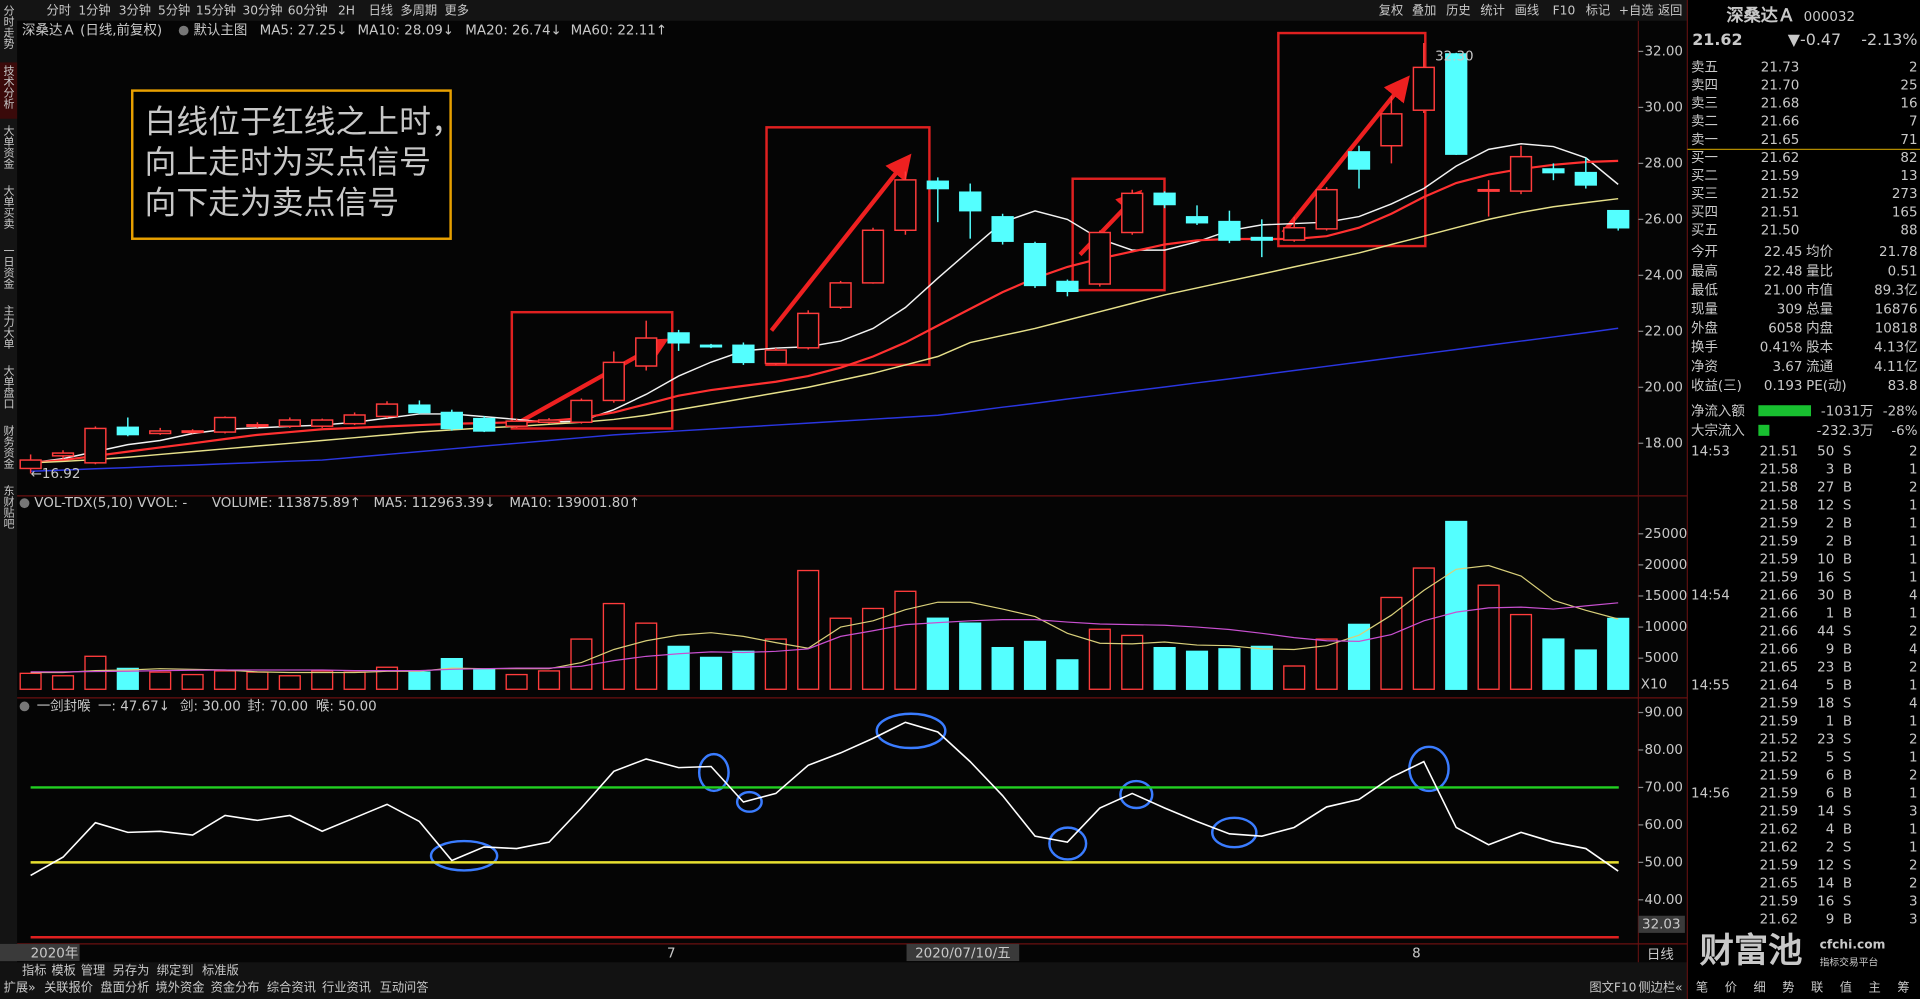 Image resolution: width=1920 pixels, height=999 pixels. What do you see at coordinates (1492, 11) in the screenshot?
I see `tool-button: 统计` at bounding box center [1492, 11].